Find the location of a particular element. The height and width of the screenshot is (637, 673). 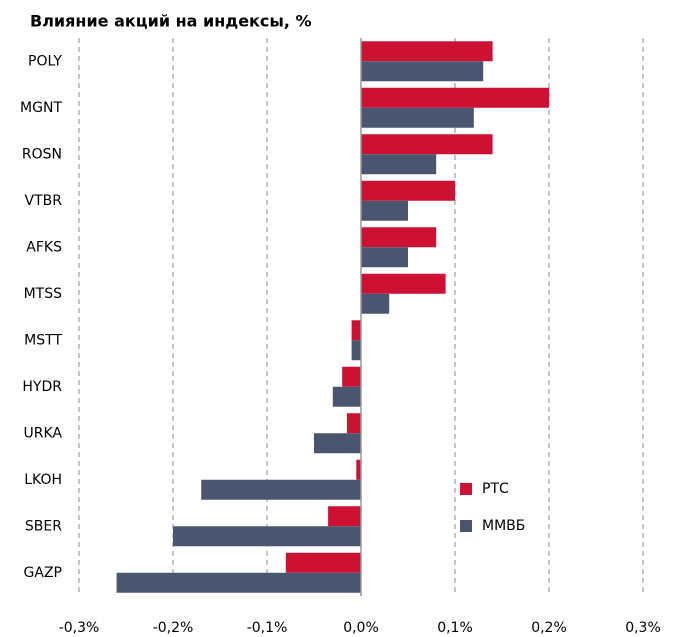

y-tick-label: MGNT is located at coordinates (41, 108).